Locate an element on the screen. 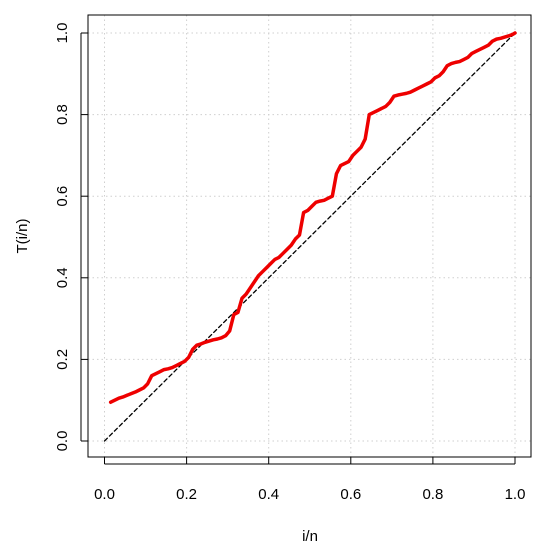 The image size is (545, 550). y-tick-label: 0.0 is located at coordinates (62, 441).